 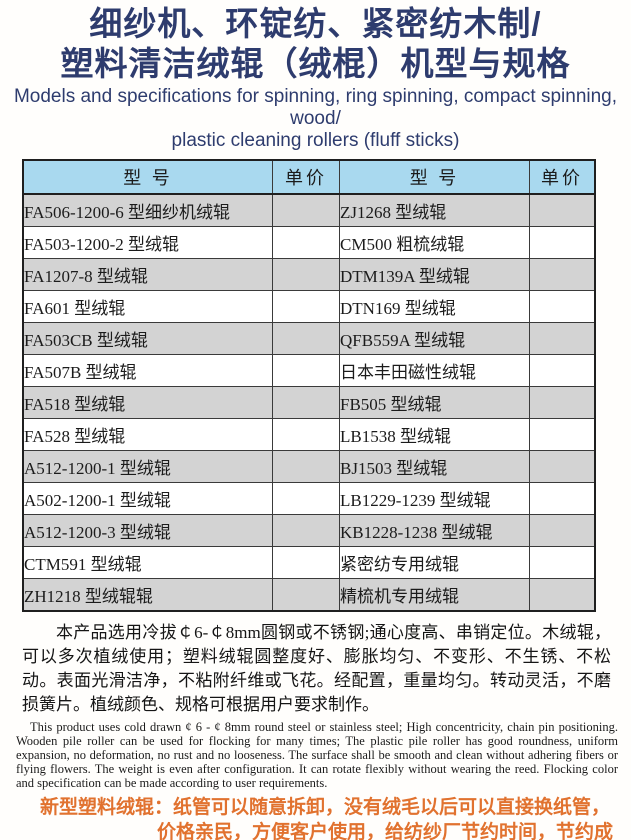 What do you see at coordinates (147, 562) in the screenshot?
I see `model-cell-left: CTM591 型绒辊` at bounding box center [147, 562].